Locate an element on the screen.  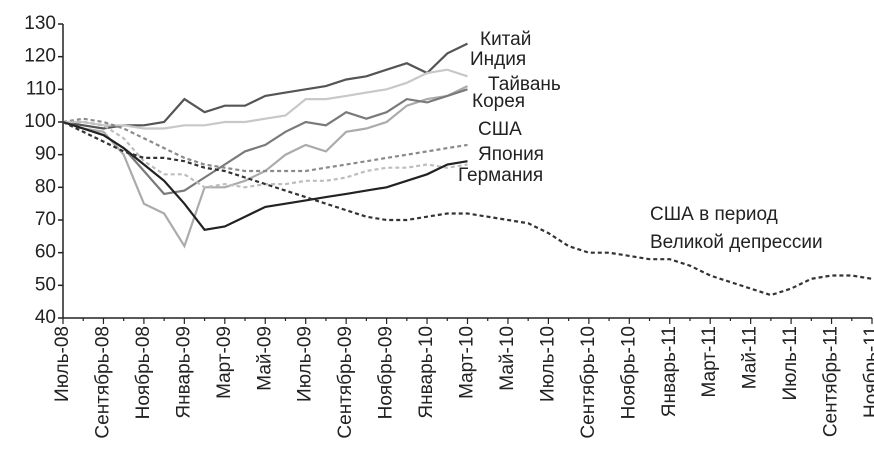
x-tick-label: Июль-11 is located at coordinates (790, 363).